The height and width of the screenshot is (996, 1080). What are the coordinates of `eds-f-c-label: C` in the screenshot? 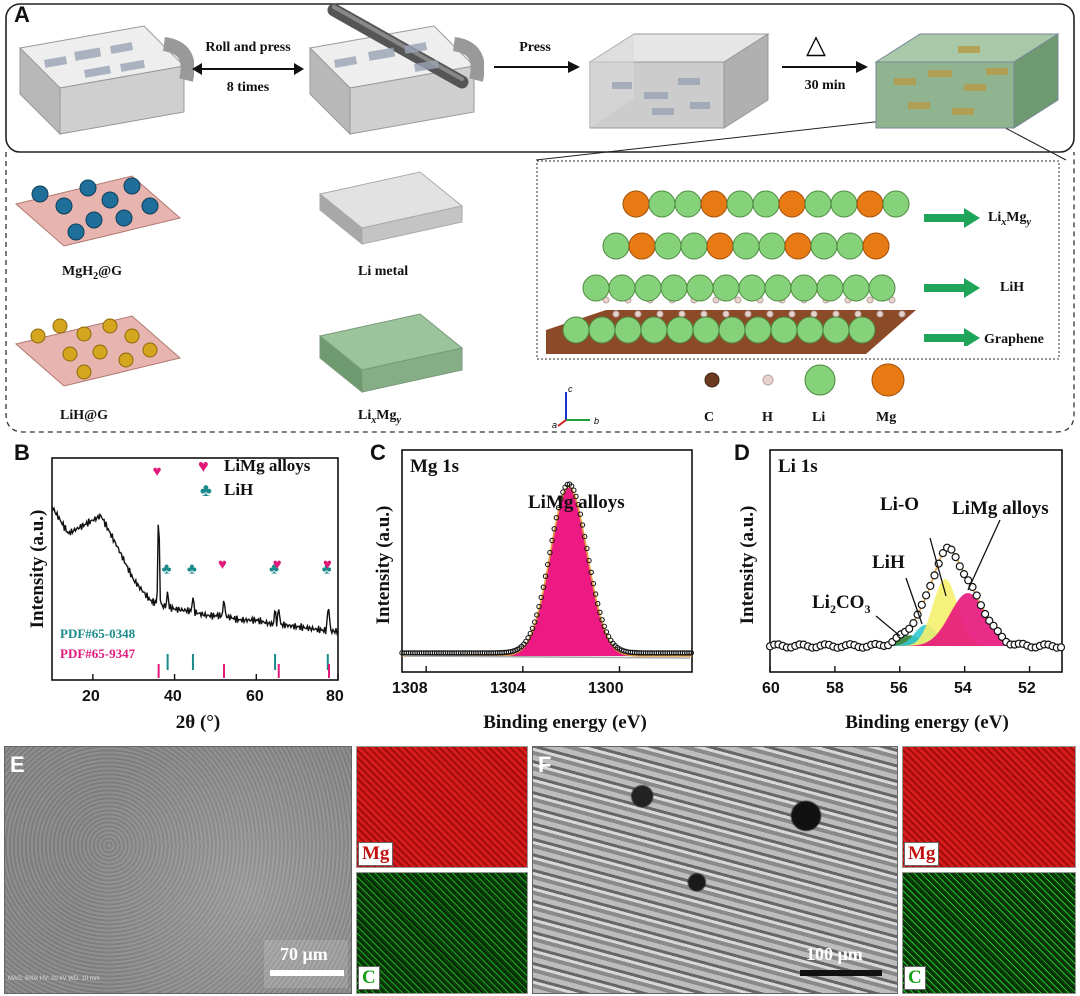 It's located at (915, 978).